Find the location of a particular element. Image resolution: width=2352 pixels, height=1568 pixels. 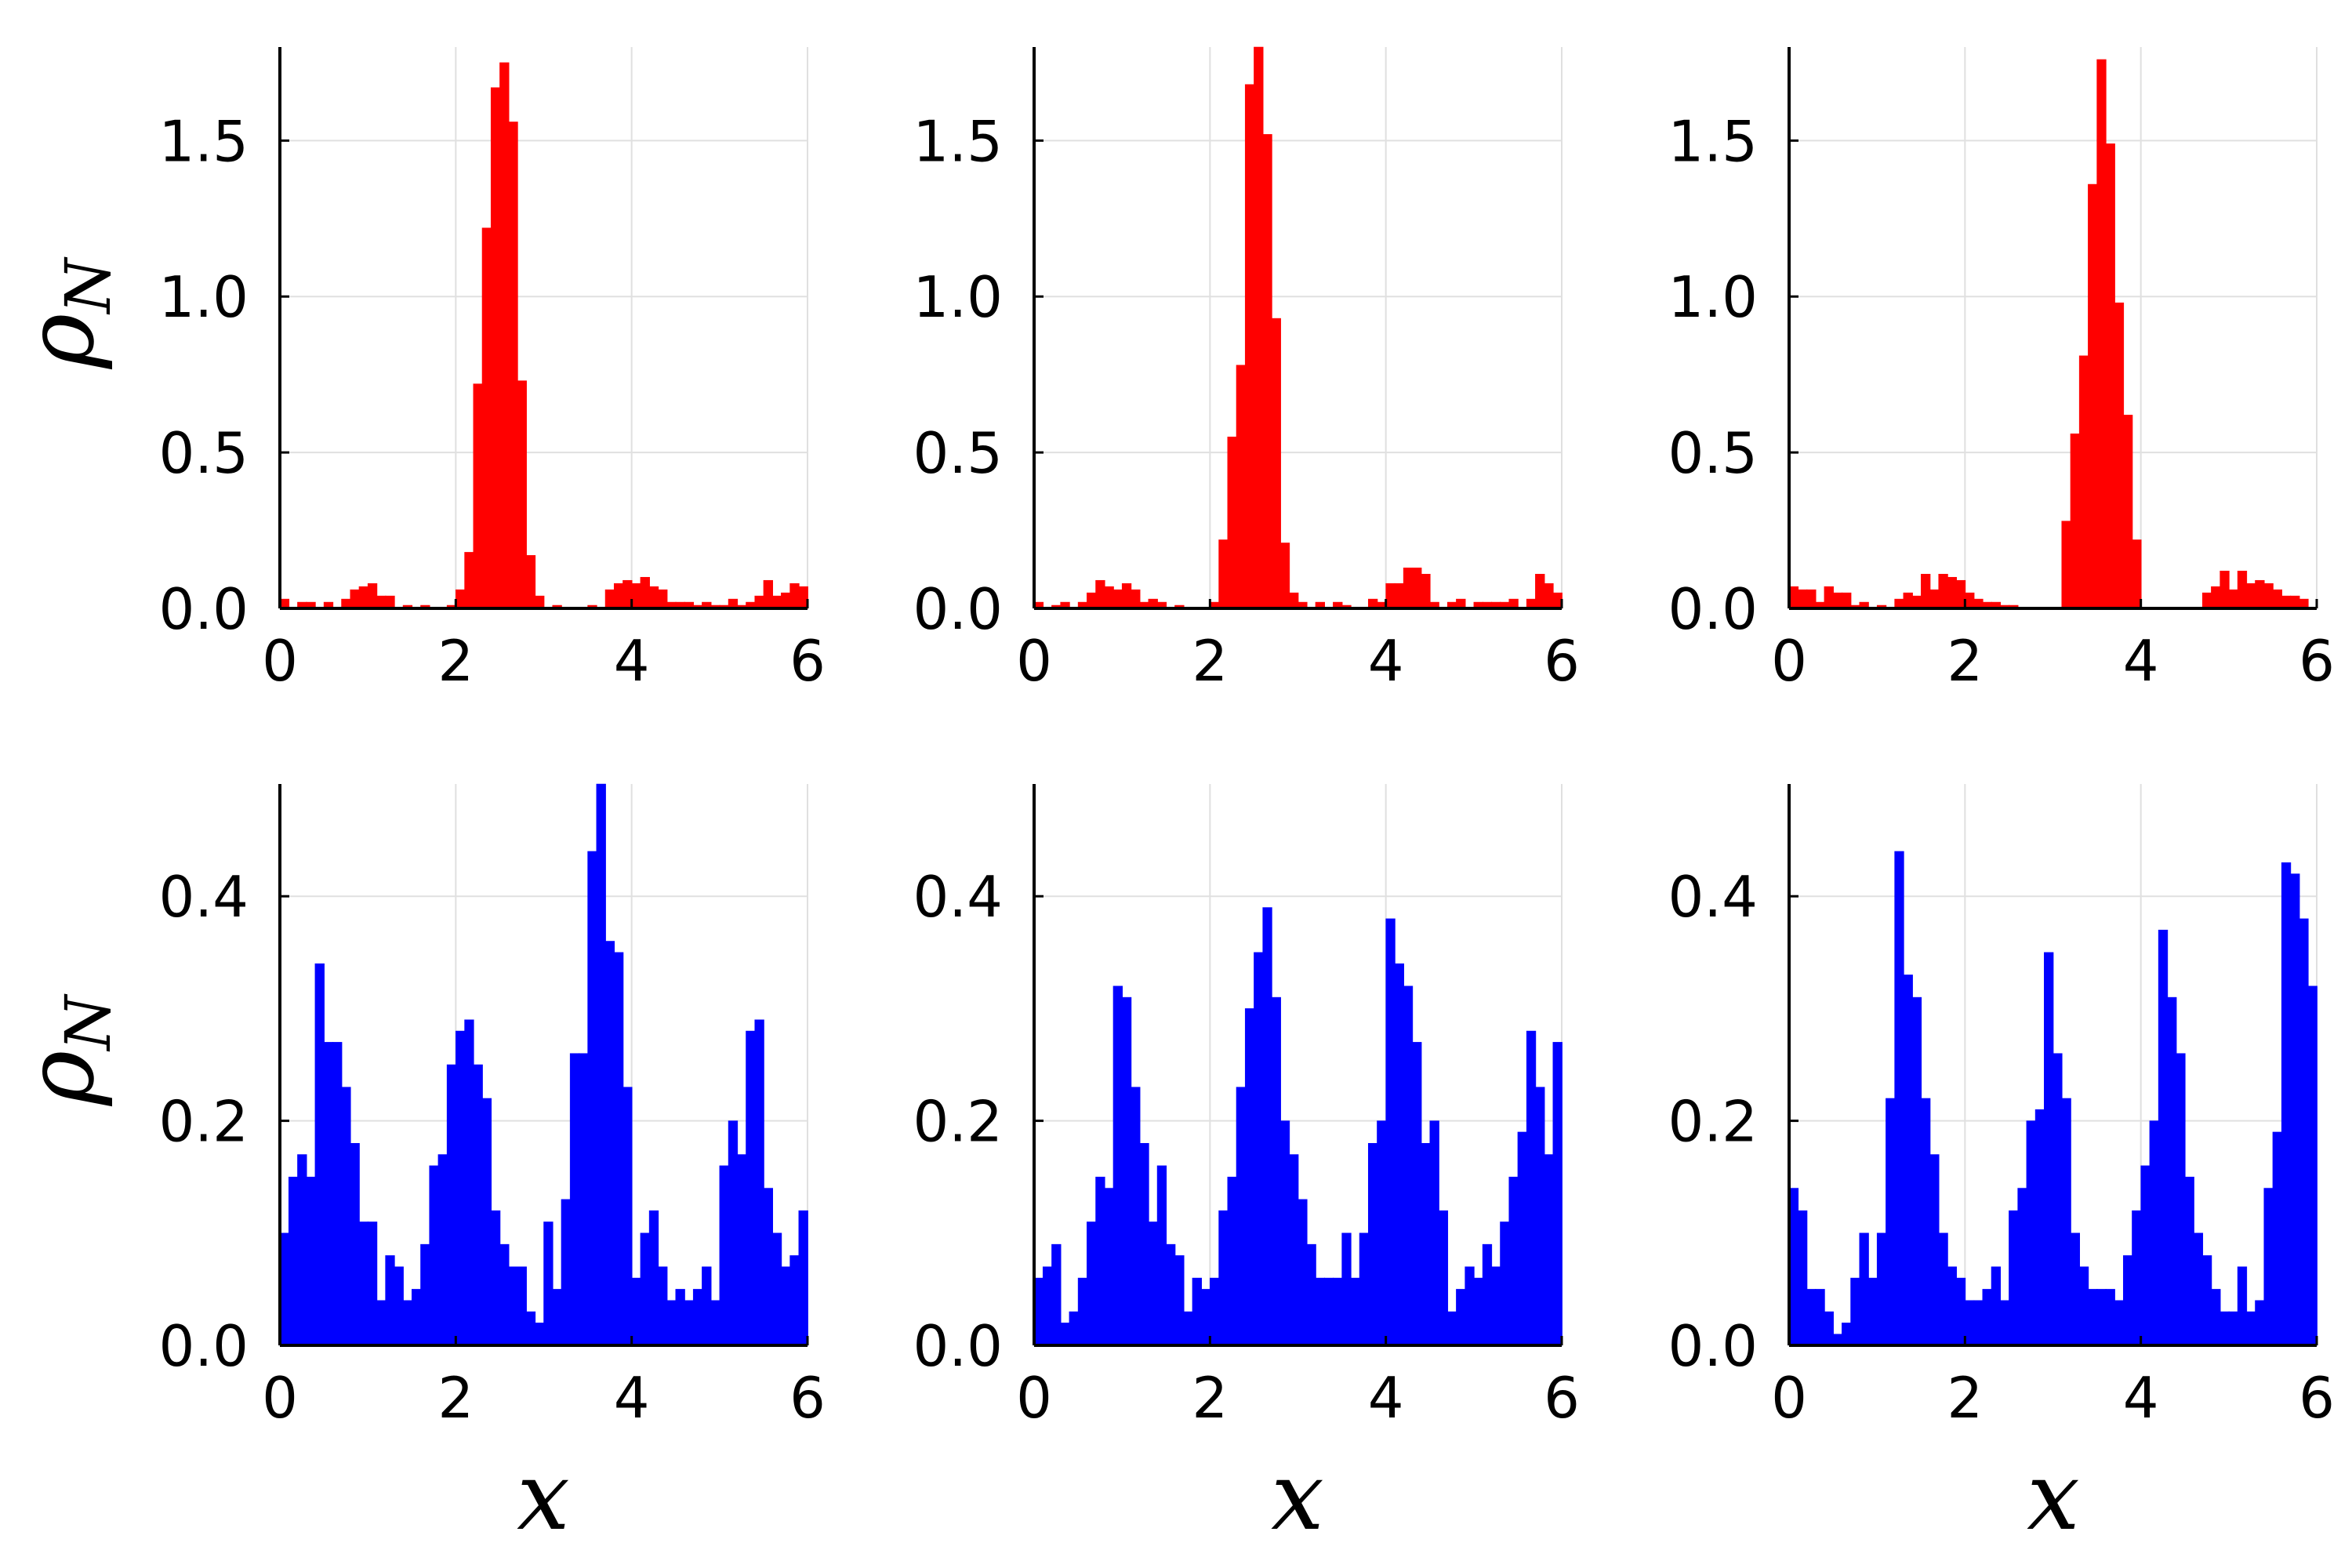

panel-bottom-middle: 0 2 4 6 0.0 0.2 0.4 is located at coordinates (1246, 1107).